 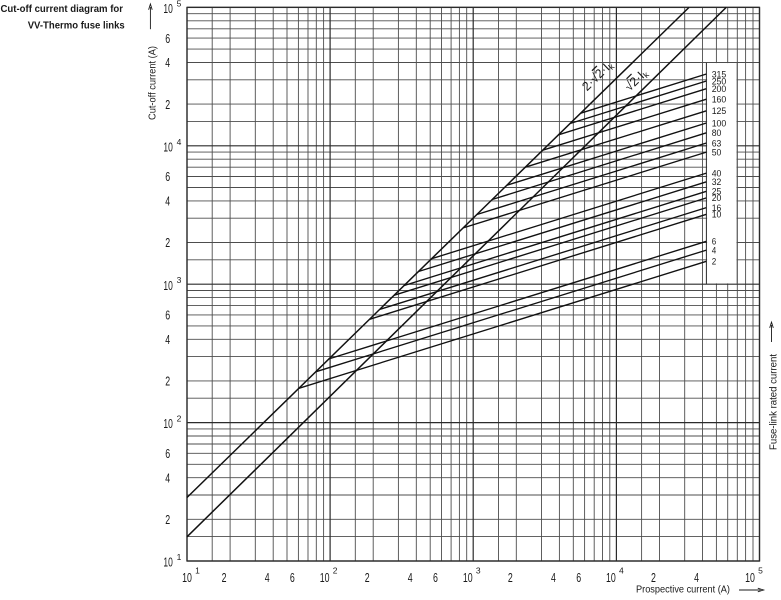 What do you see at coordinates (717, 152) in the screenshot?
I see `svg-text: 50` at bounding box center [717, 152].